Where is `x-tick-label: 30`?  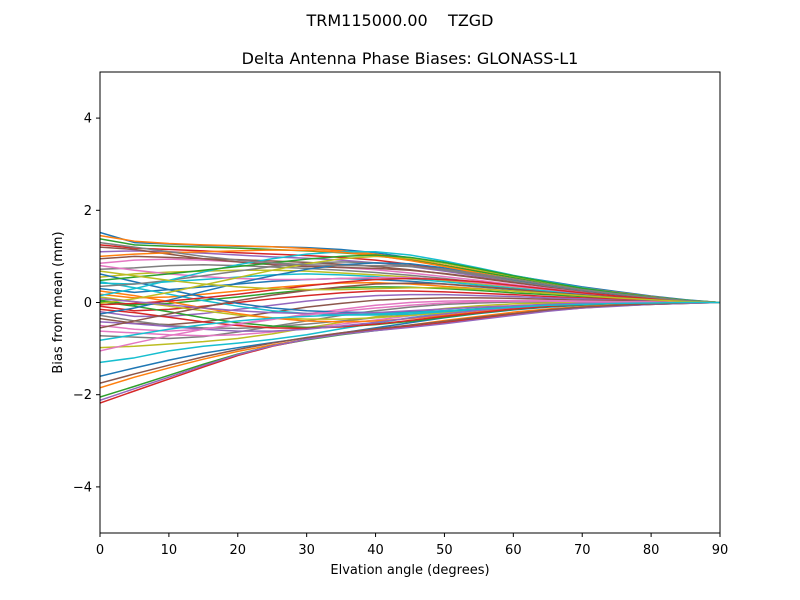 x-tick-label: 30 is located at coordinates (306, 550).